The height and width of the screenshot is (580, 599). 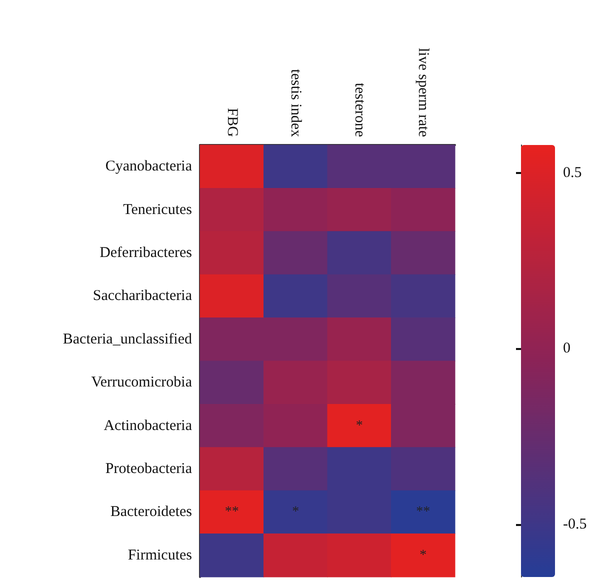 I want to click on color-bar-label: -0.5, so click(x=575, y=524).